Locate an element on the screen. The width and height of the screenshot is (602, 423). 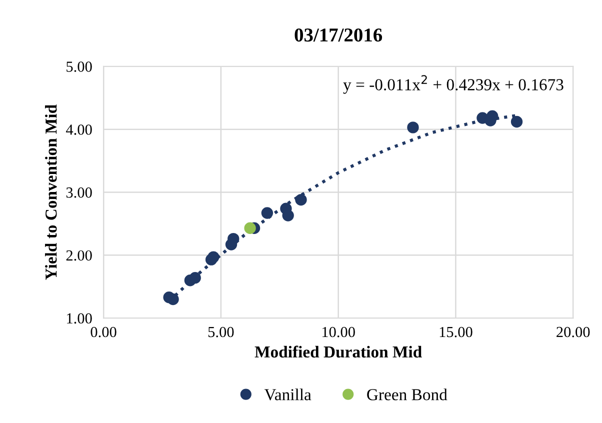
y-tick-label: 4.00 is located at coordinates (79, 129).